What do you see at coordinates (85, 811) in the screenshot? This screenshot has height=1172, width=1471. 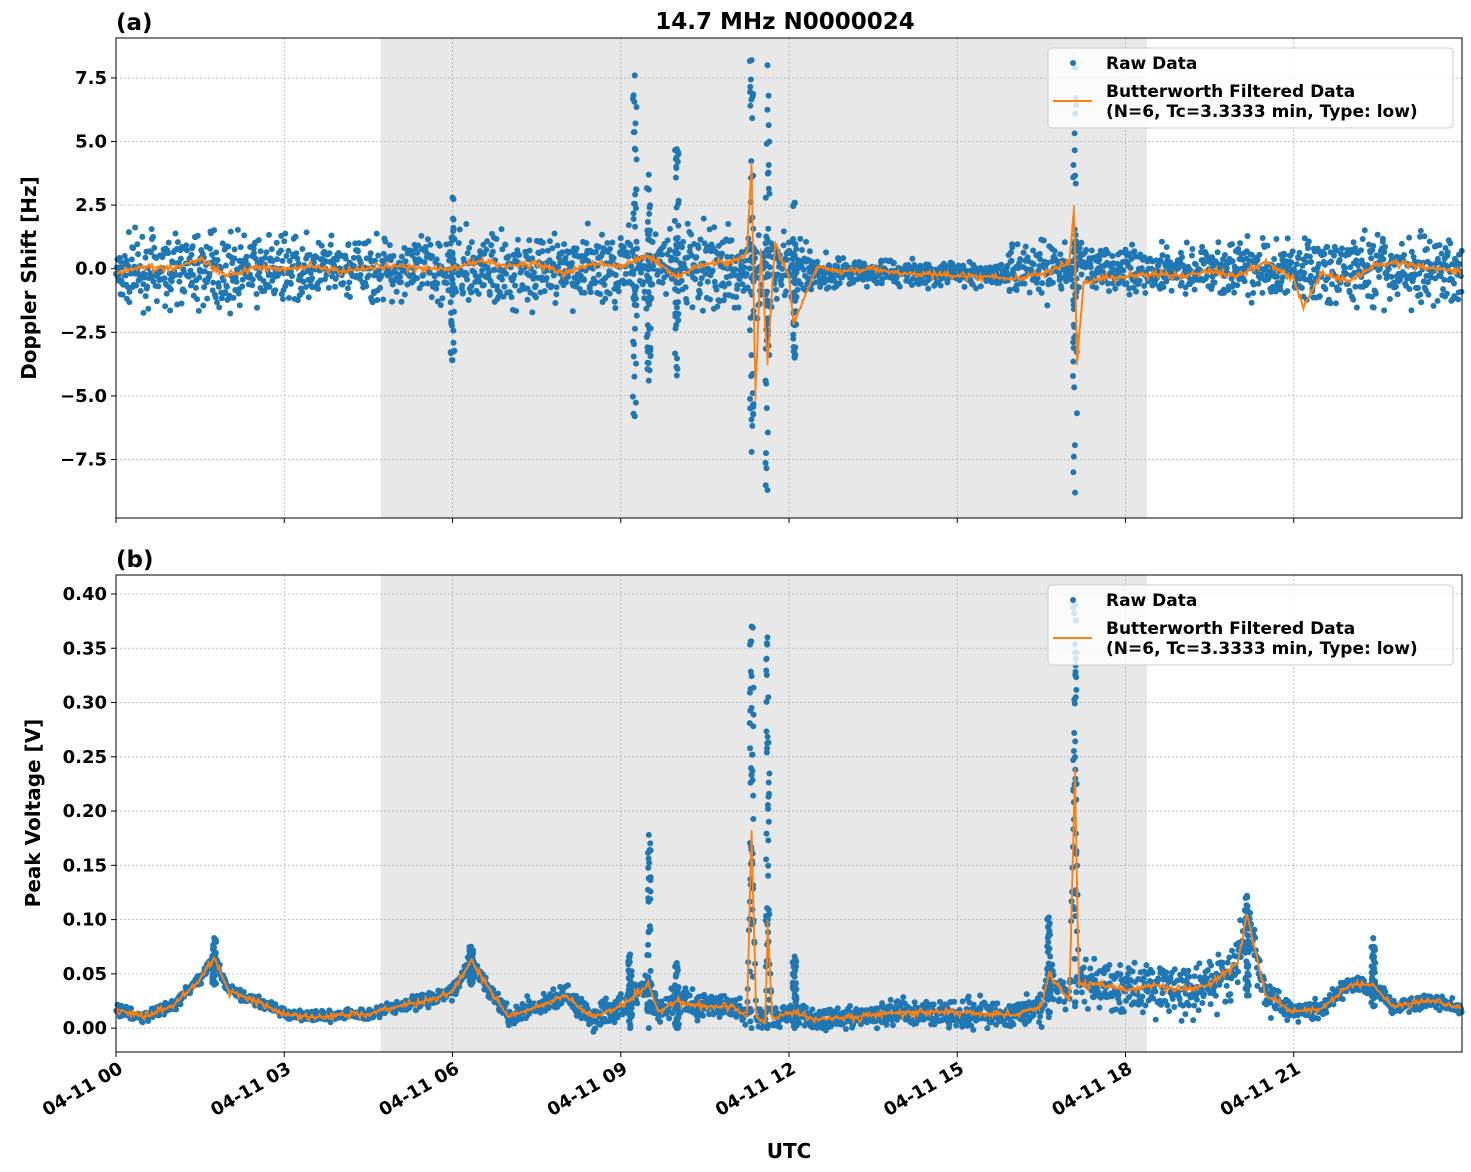 I see `y-tick-label: 0.20` at bounding box center [85, 811].